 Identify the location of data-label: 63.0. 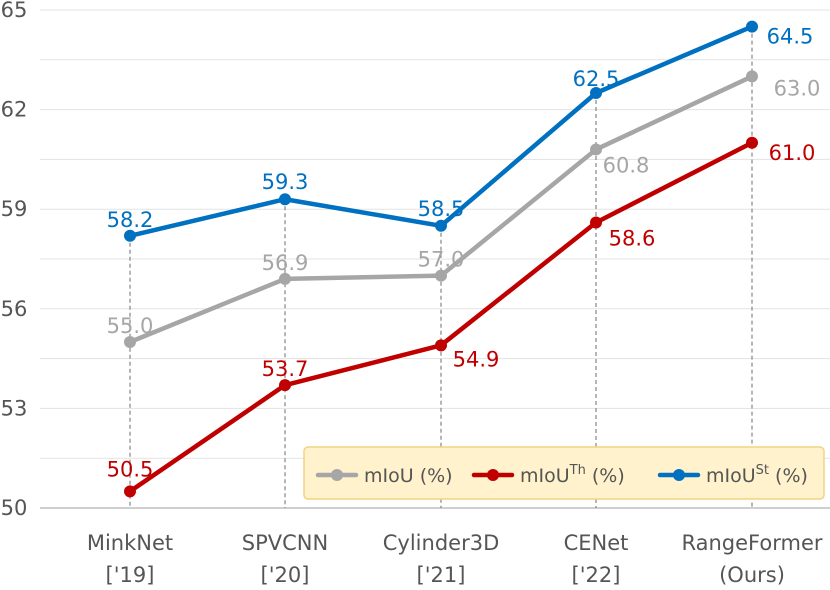
(797, 88).